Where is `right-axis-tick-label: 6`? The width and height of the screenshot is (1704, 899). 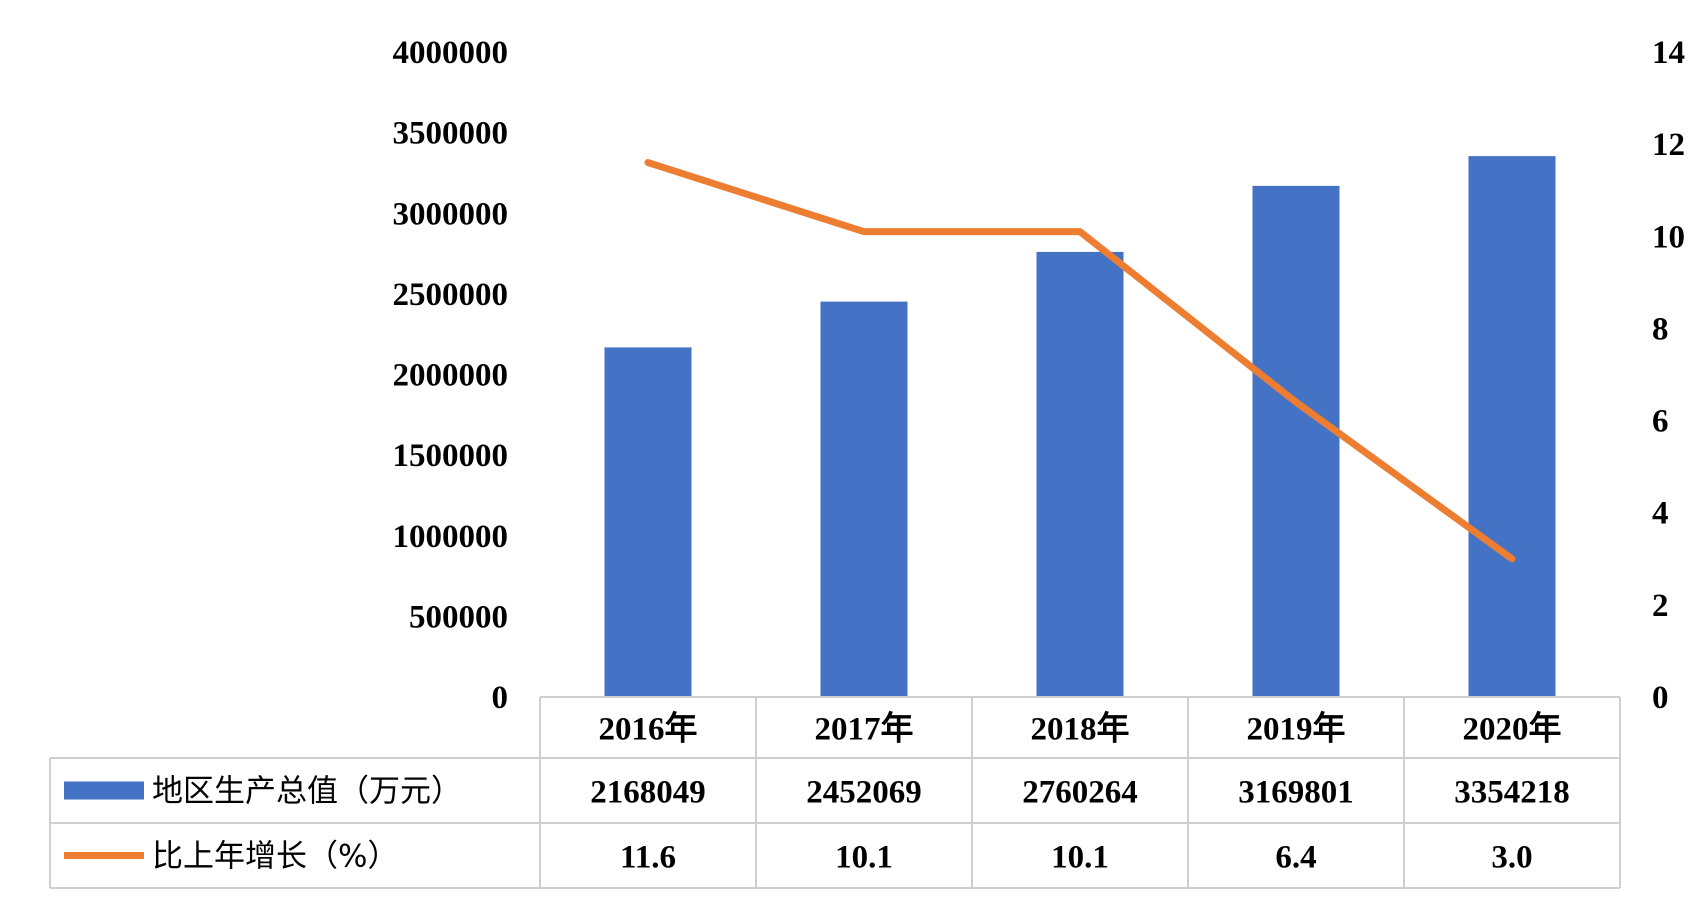
right-axis-tick-label: 6 is located at coordinates (1660, 422).